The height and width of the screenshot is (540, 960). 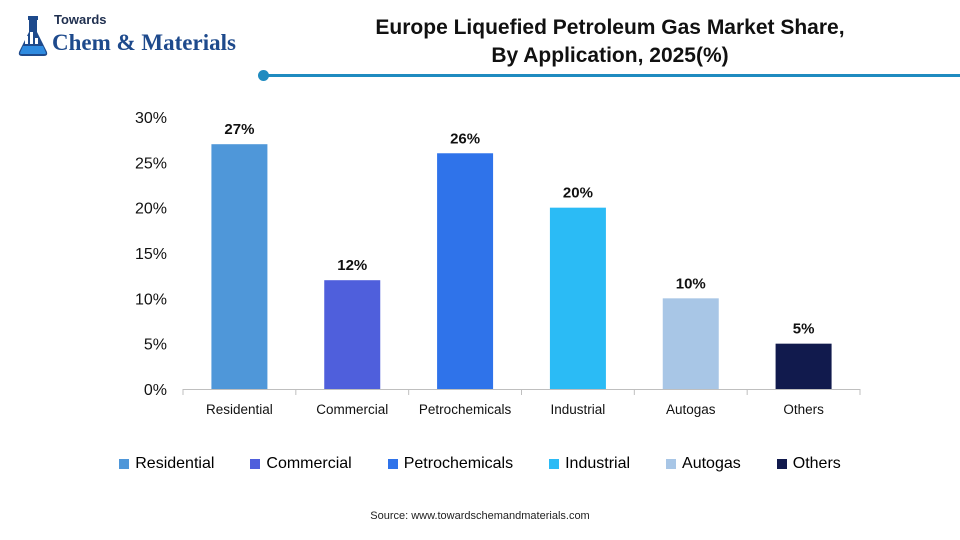 I want to click on logo-brand-text: Chem & Materials, so click(x=144, y=42).